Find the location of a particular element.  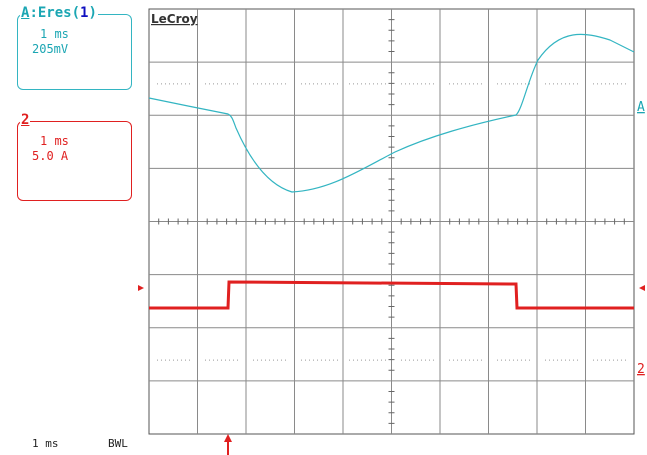

trace-2-waveform is located at coordinates (391, 295).